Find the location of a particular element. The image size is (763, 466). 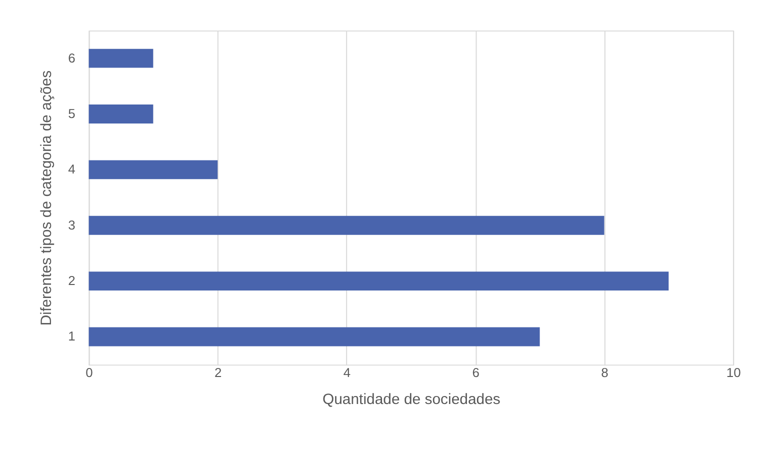

y-tick-label: 5 is located at coordinates (72, 113).